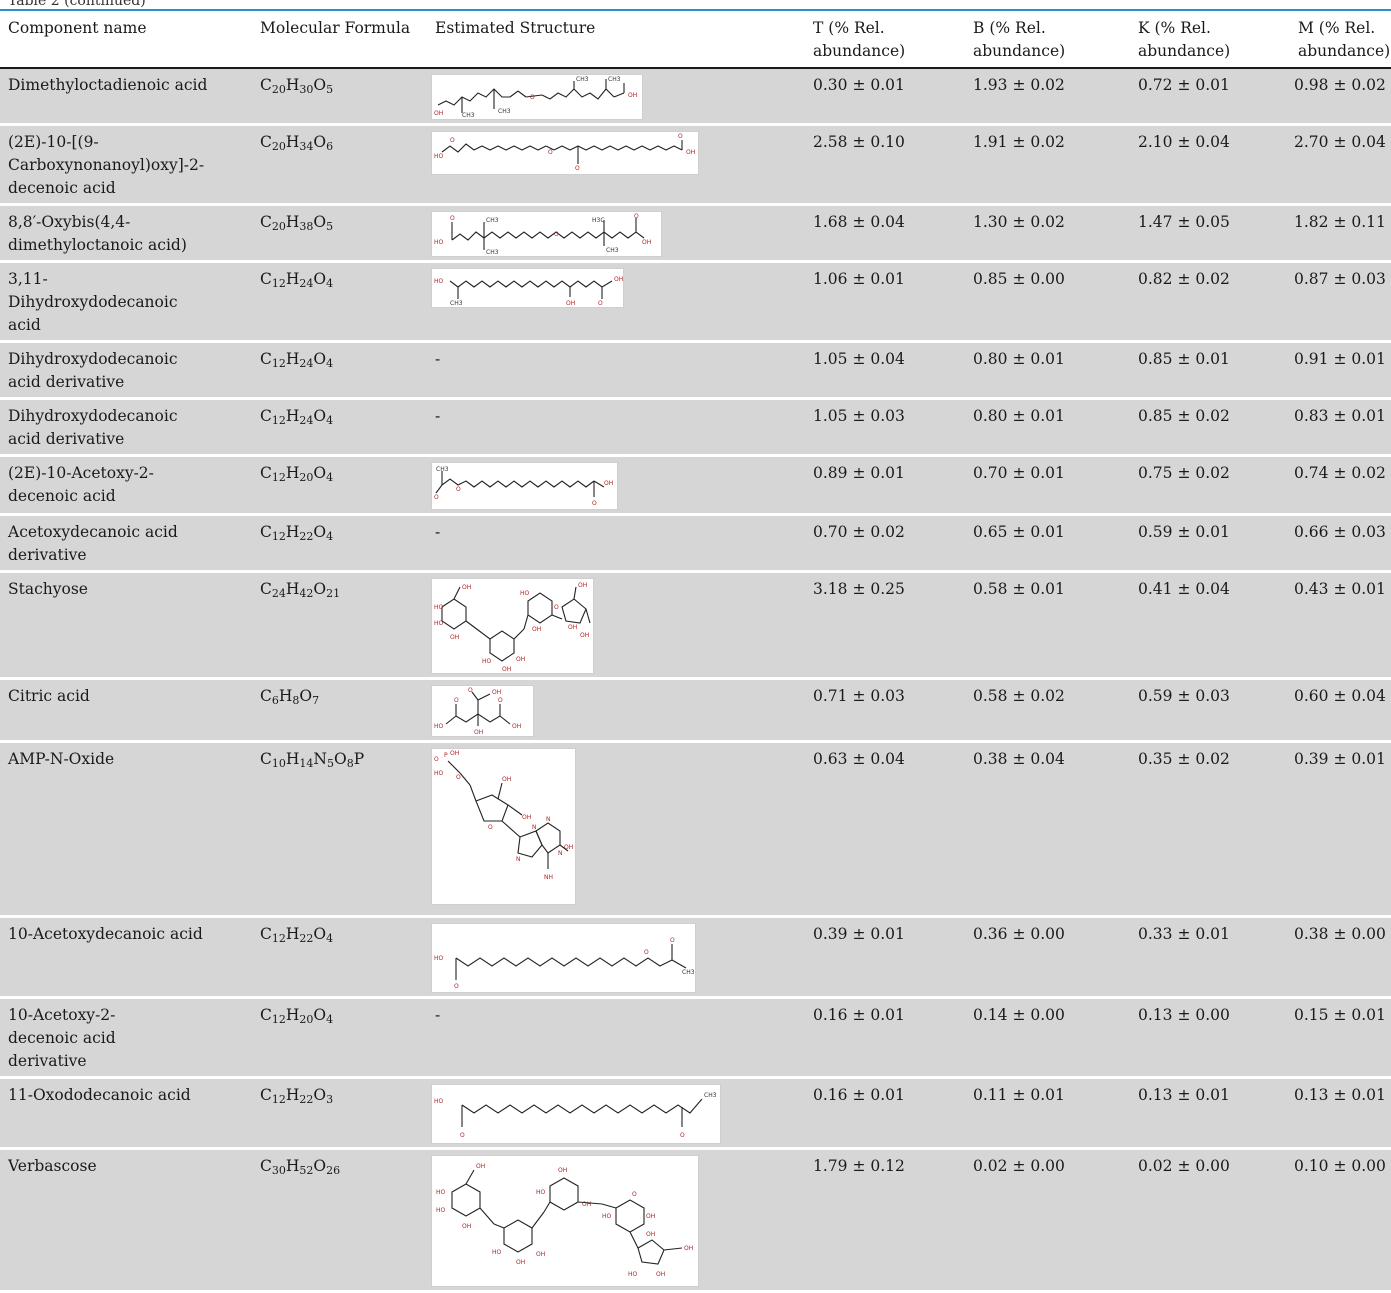  I want to click on abundance-k-cell: 0.13 ± 0.00, so click(1210, 1038).